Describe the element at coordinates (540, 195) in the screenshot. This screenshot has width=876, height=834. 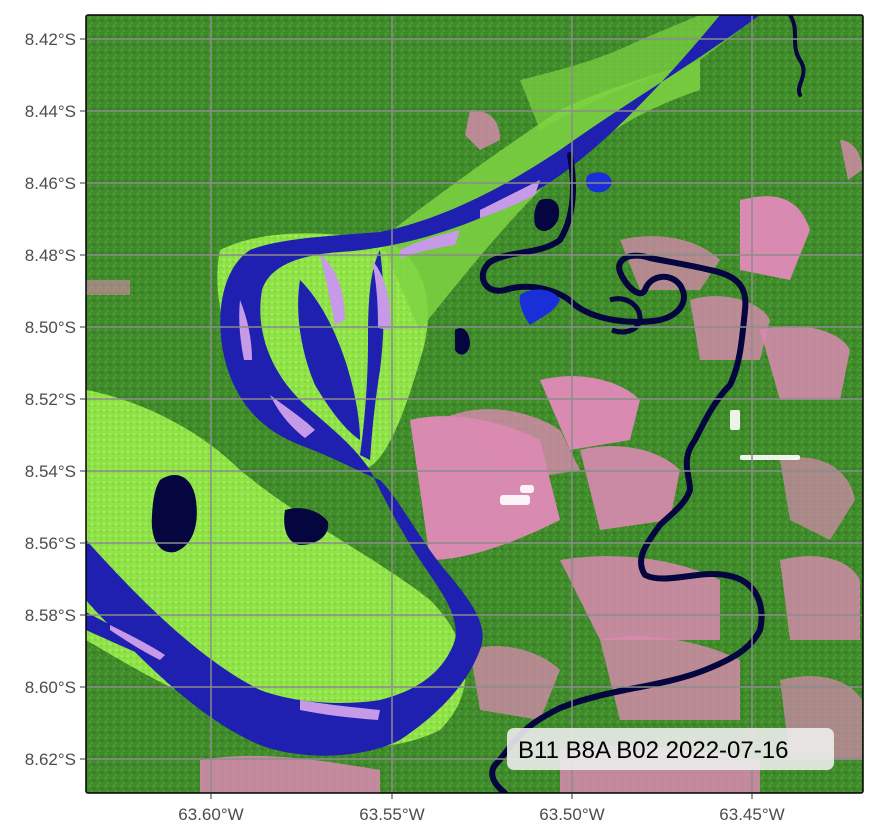
I see `floodplain-strip` at that location.